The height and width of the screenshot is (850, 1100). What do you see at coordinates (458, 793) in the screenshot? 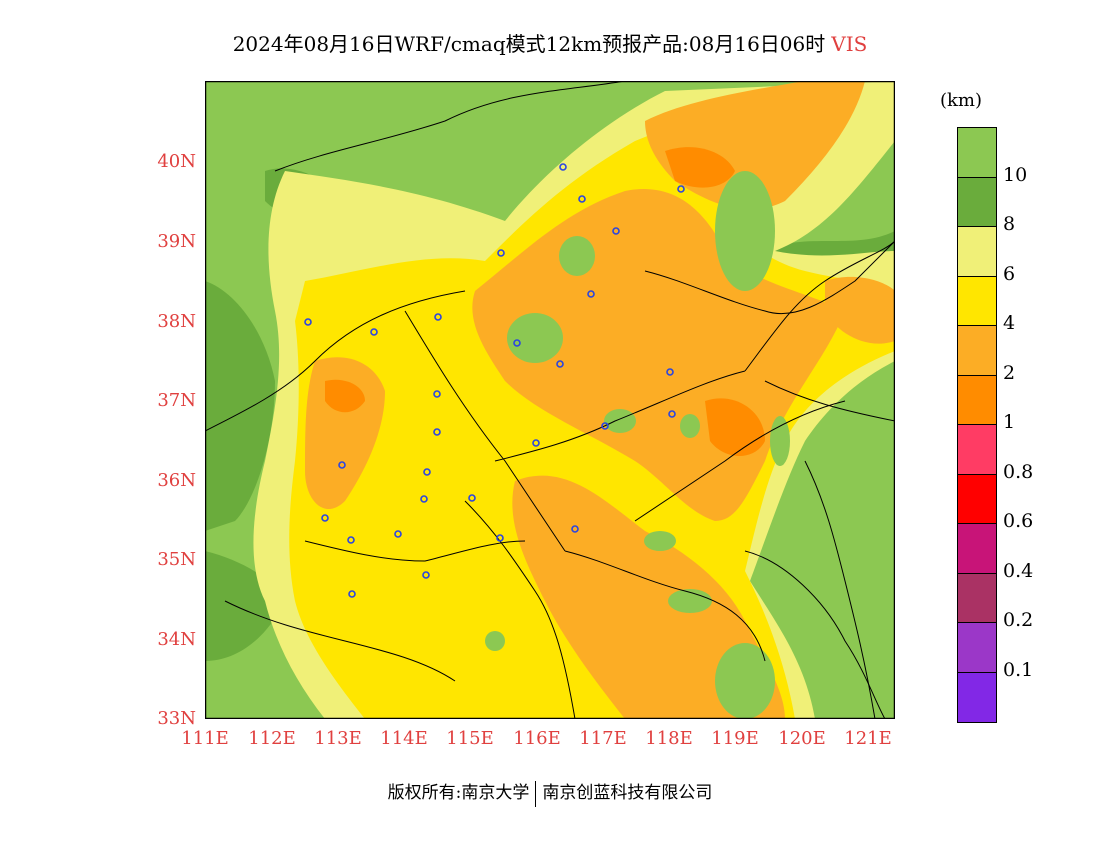
I see `copyright-text: 版权所有:南京大学` at bounding box center [458, 793].